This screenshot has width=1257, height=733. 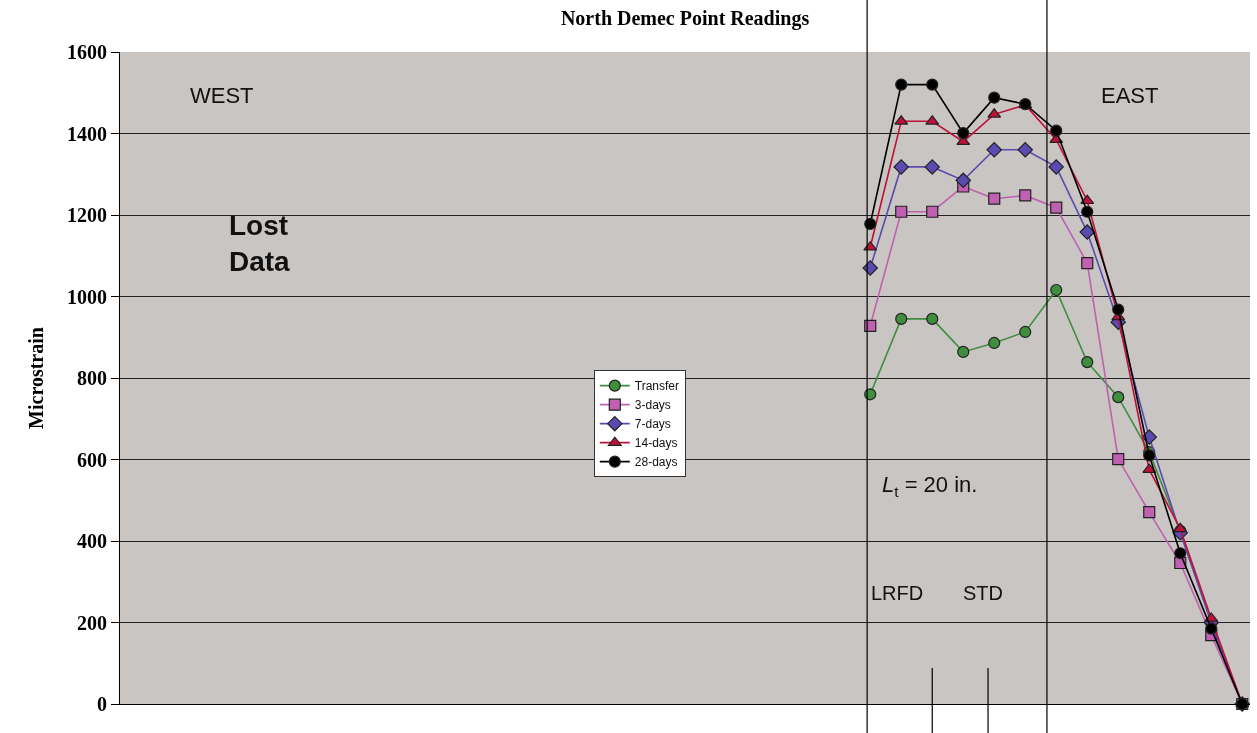 I want to click on annotation: STD, so click(x=983, y=593).